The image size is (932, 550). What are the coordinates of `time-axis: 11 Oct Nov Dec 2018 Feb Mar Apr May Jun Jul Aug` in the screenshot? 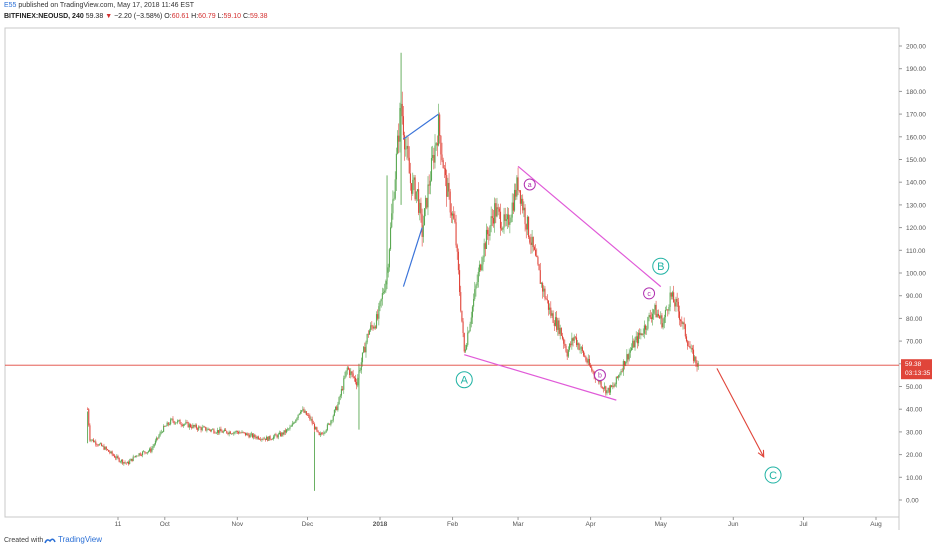 It's located at (499, 522).